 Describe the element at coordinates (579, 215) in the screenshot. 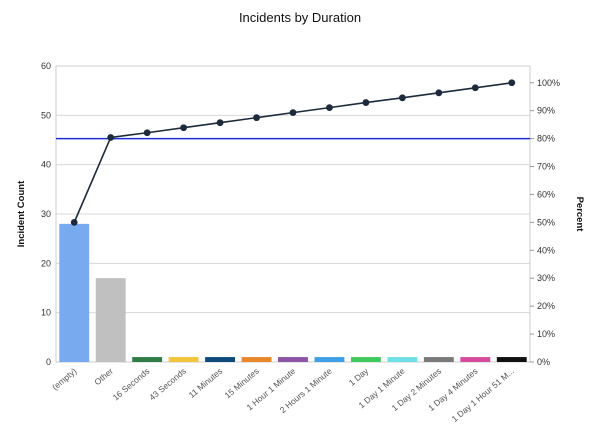

I see `y2-axis-label: Percent` at that location.